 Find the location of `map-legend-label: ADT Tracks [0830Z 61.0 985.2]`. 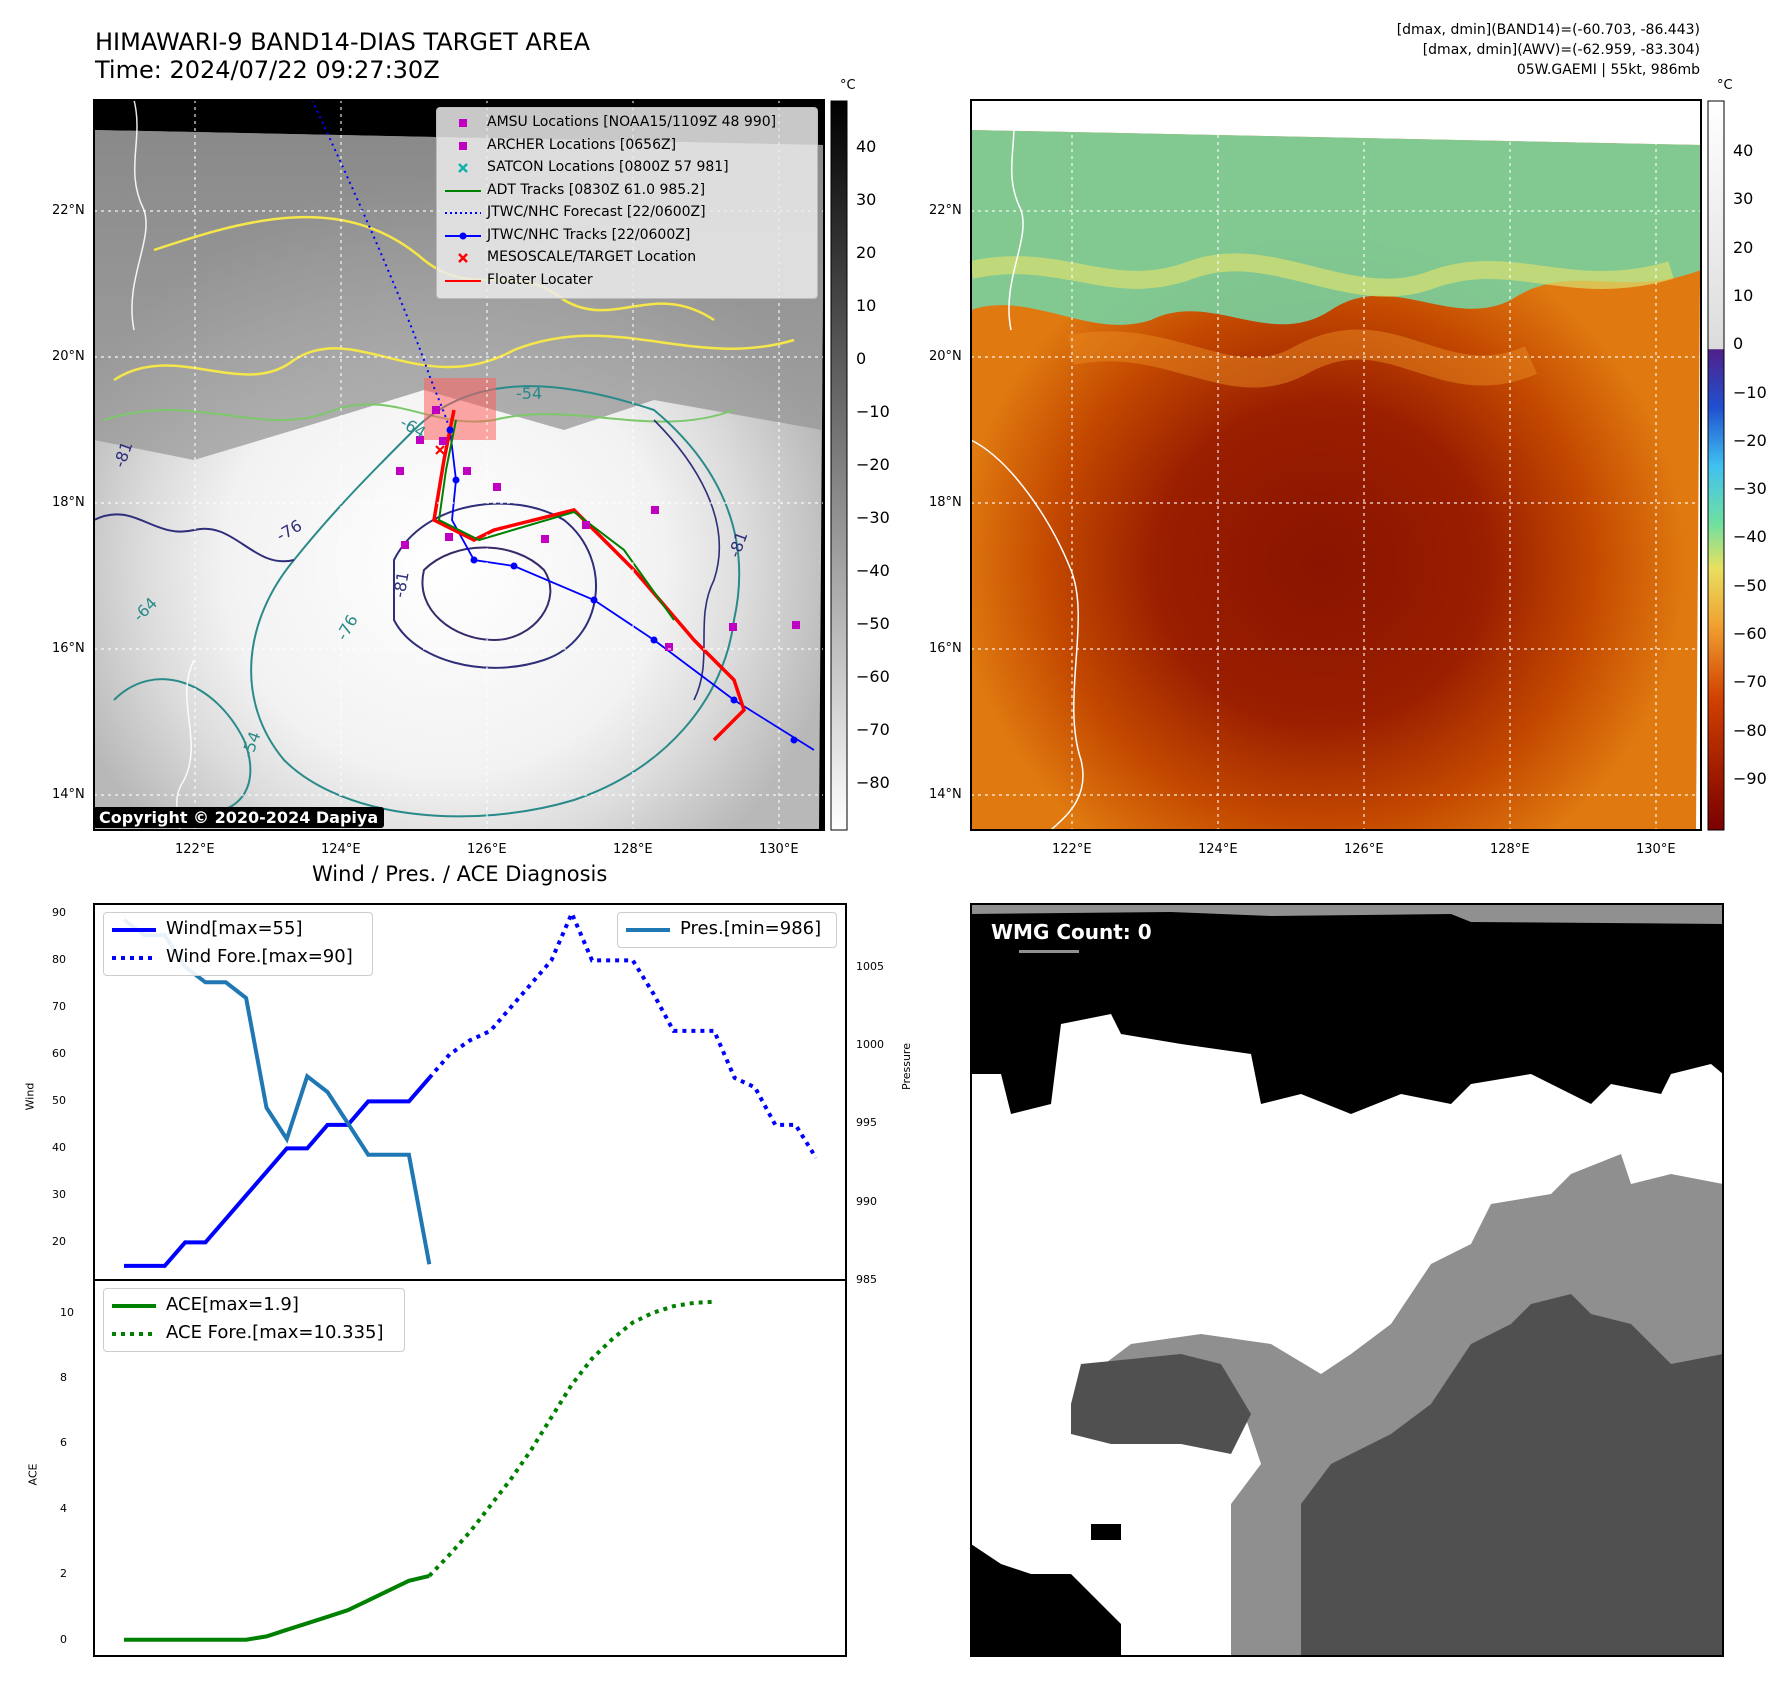

map-legend-label: ADT Tracks [0830Z 61.0 985.2] is located at coordinates (596, 189).